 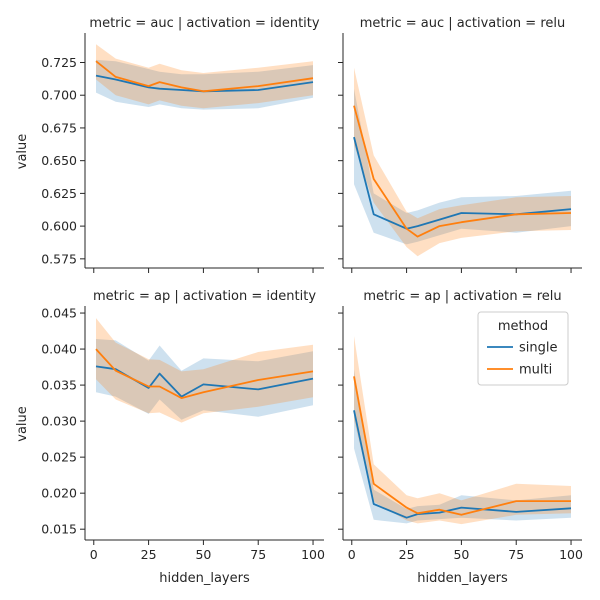 What do you see at coordinates (59, 226) in the screenshot?
I see `y-tick-label: 0.600` at bounding box center [59, 226].